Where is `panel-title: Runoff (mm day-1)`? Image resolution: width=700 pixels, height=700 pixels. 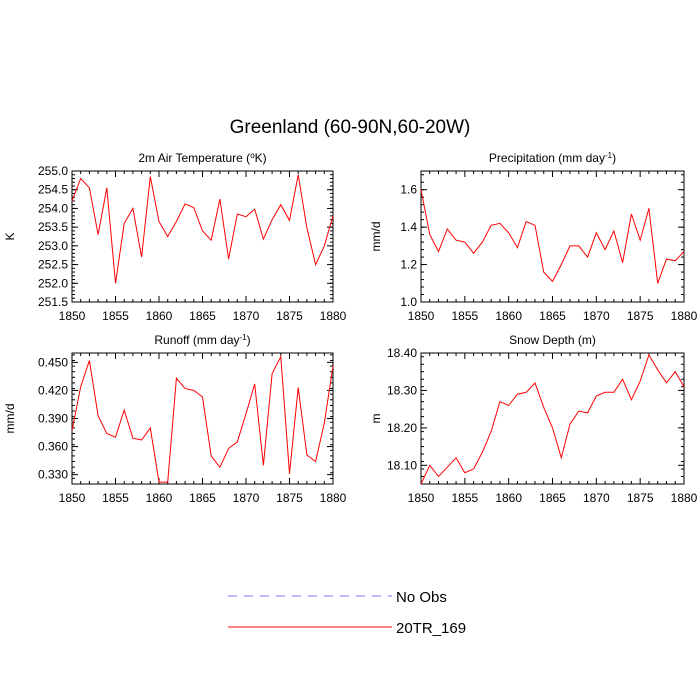
panel-title: Runoff (mm day-1) is located at coordinates (202, 340).